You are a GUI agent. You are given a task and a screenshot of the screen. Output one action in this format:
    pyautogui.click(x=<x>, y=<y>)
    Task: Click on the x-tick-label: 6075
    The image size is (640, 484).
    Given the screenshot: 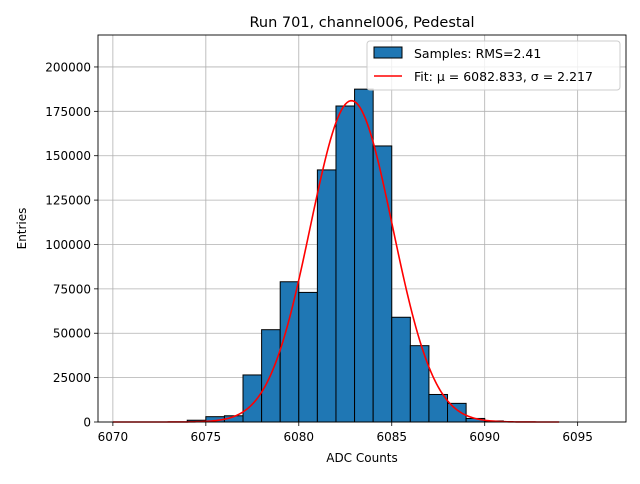 What is the action you would take?
    pyautogui.click(x=206, y=437)
    